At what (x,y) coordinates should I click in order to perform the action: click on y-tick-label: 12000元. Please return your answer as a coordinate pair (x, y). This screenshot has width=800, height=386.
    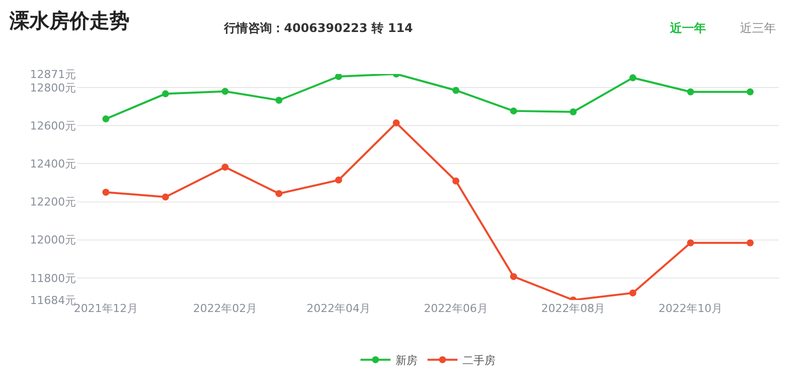
    Looking at the image, I should click on (53, 240).